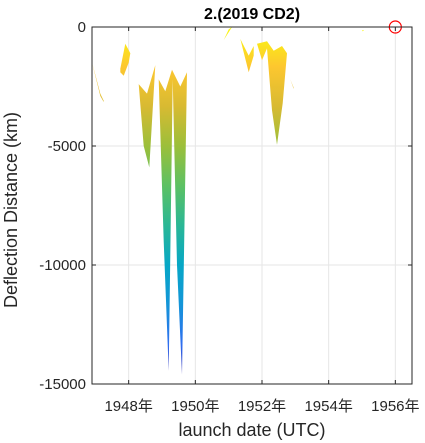  I want to click on x-tick-label: 1956年, so click(395, 406).